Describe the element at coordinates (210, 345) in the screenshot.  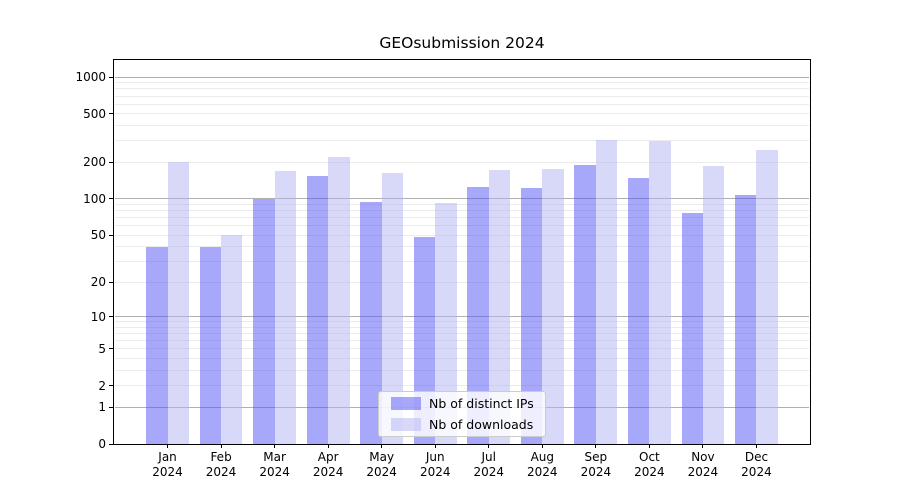
I see `bar-distinct-ips-feb` at that location.